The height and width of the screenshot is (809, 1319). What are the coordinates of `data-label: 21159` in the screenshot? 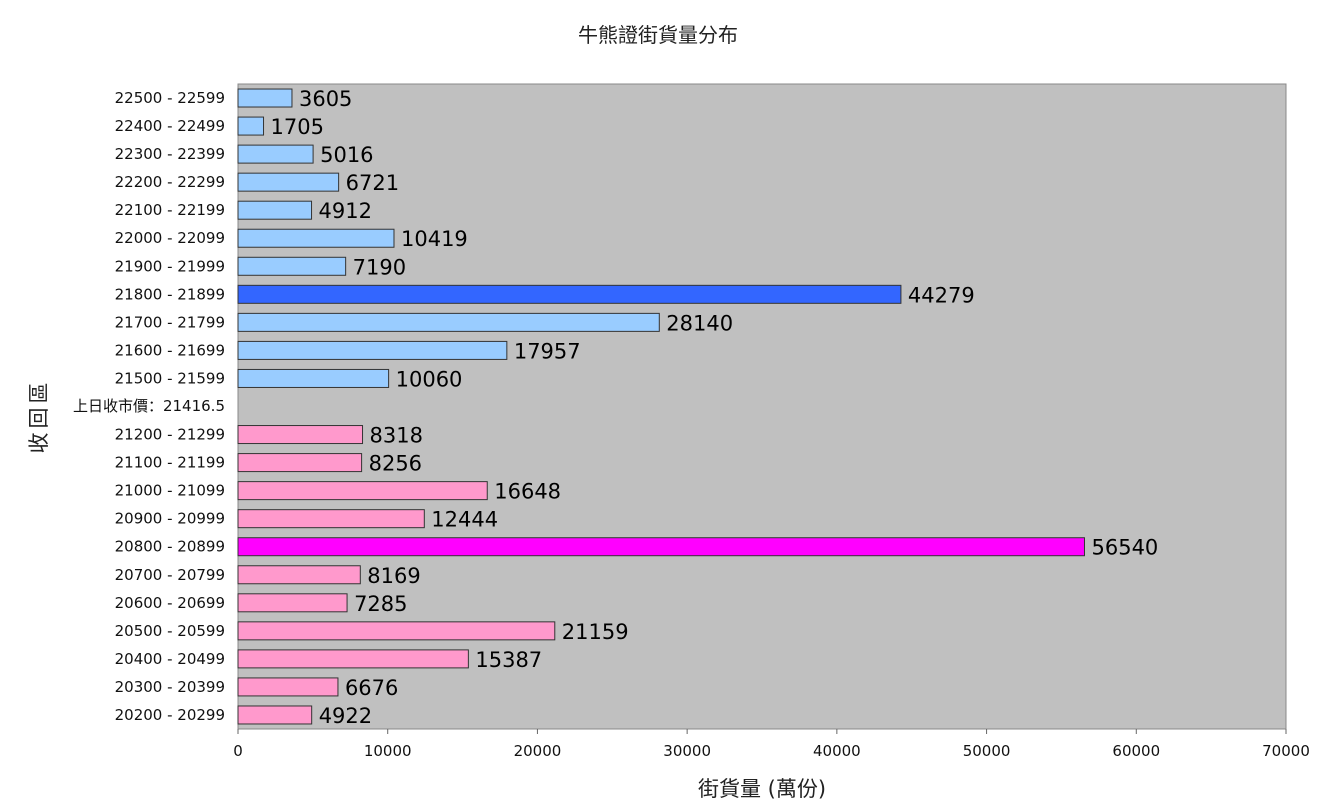 It's located at (595, 632).